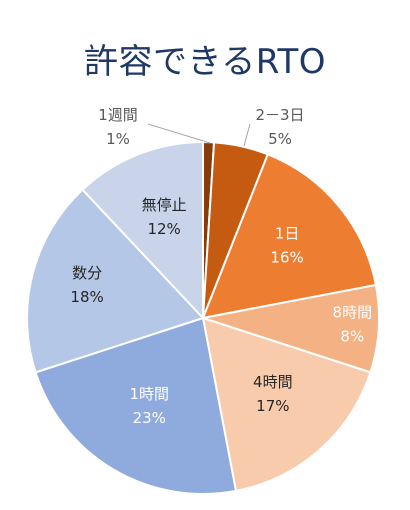 The width and height of the screenshot is (410, 510). I want to click on slice-category-label: 4時間, so click(273, 382).